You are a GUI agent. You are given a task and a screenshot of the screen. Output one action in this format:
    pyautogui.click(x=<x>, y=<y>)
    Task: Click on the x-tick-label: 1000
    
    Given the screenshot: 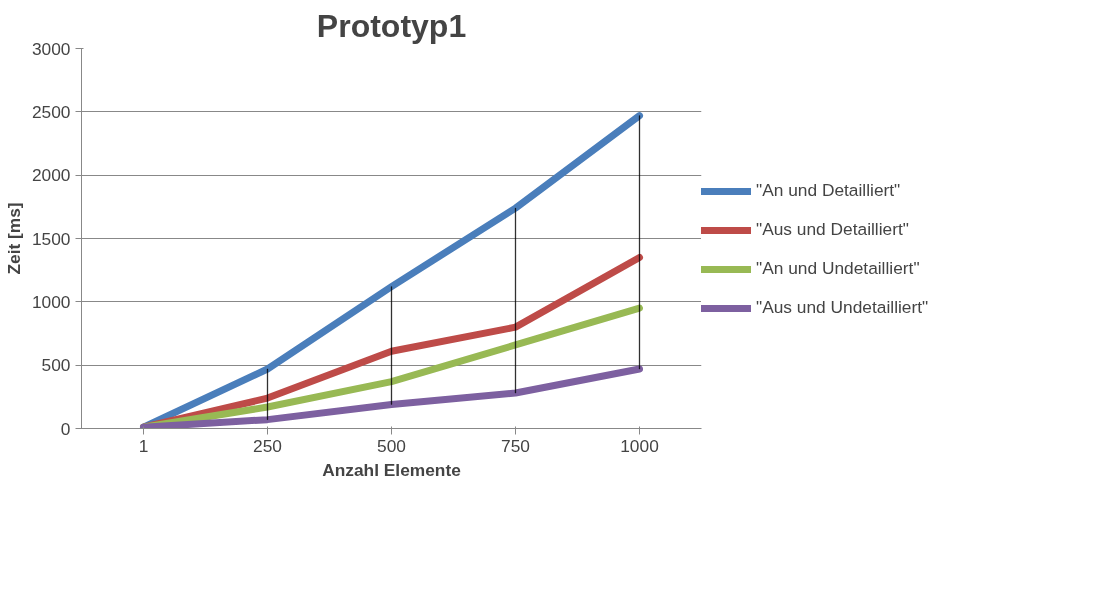 What is the action you would take?
    pyautogui.click(x=639, y=445)
    